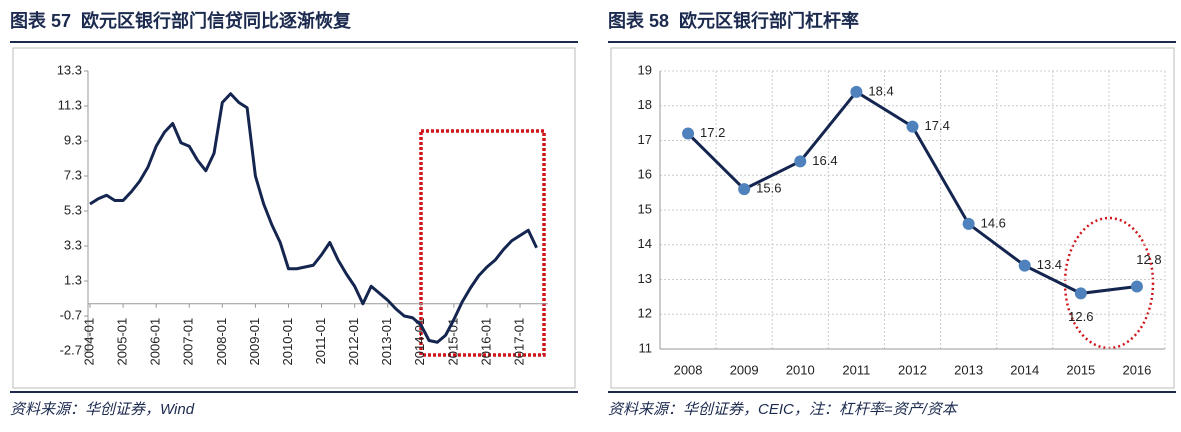  Describe the element at coordinates (452, 342) in the screenshot. I see `x-tick-label: 2015-01` at that location.